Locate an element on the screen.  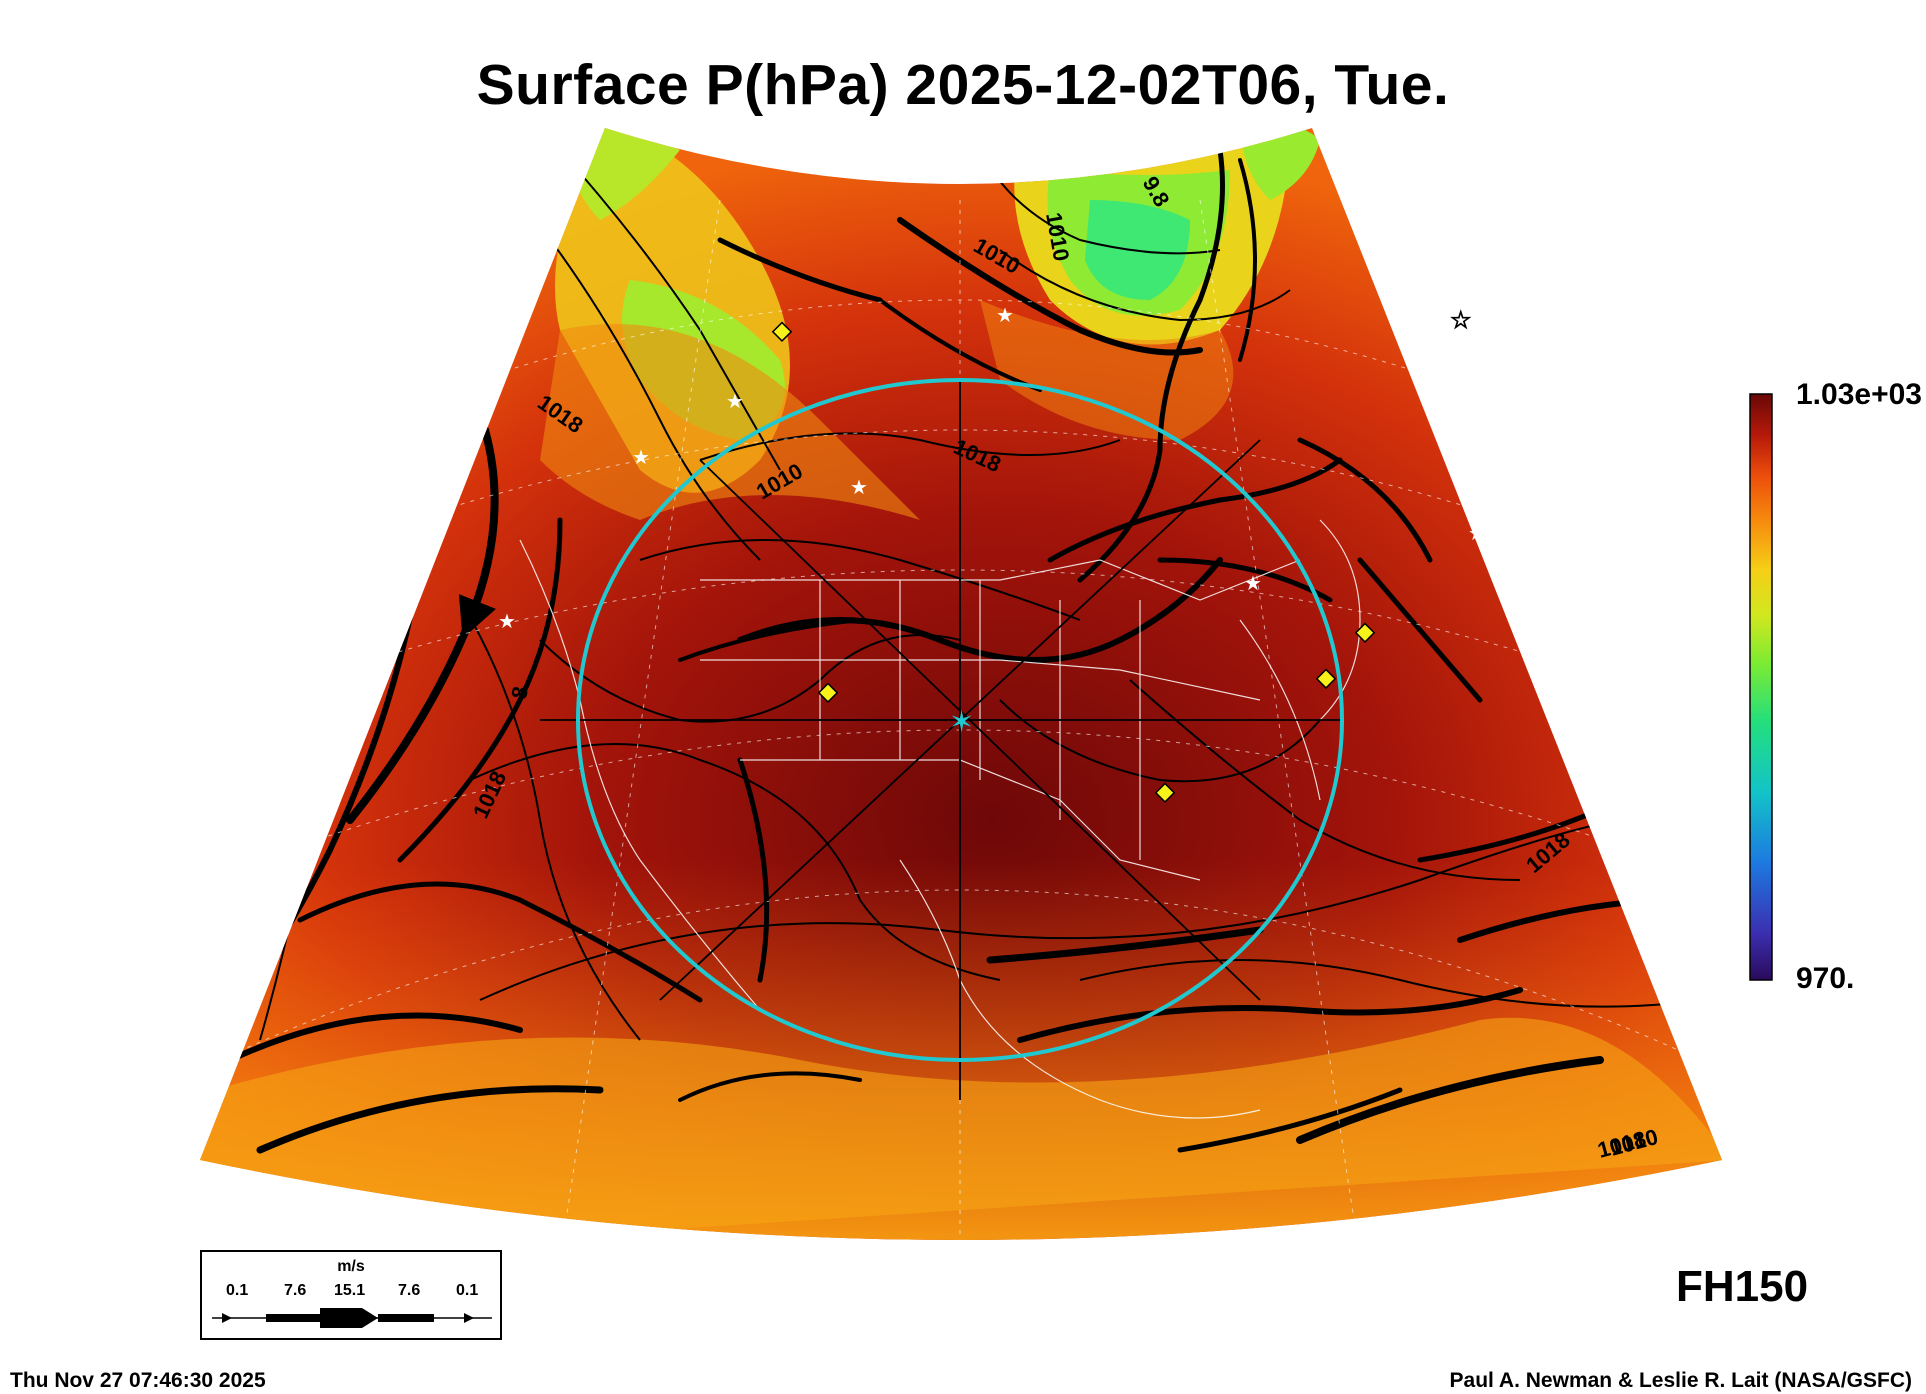
center-star-icon: ✶ is located at coordinates (961, 722).